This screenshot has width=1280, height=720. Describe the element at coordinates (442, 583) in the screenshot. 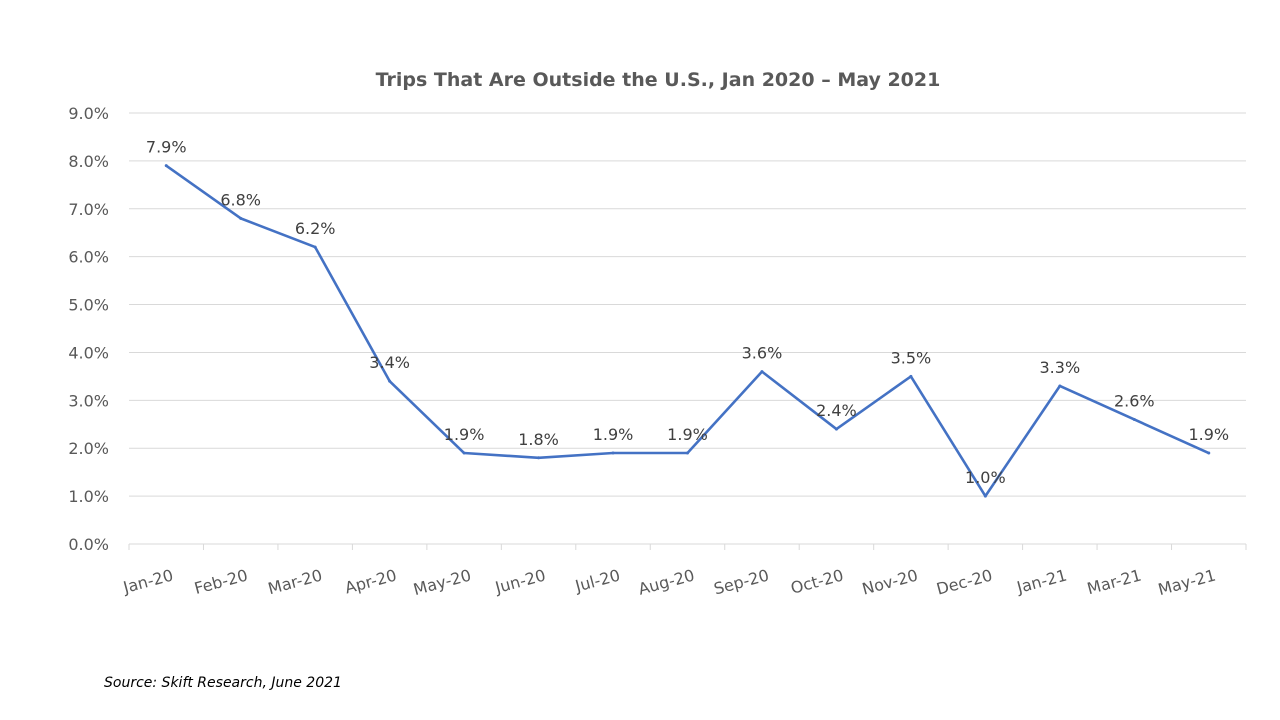

I see `x-tick-label: May-20` at that location.